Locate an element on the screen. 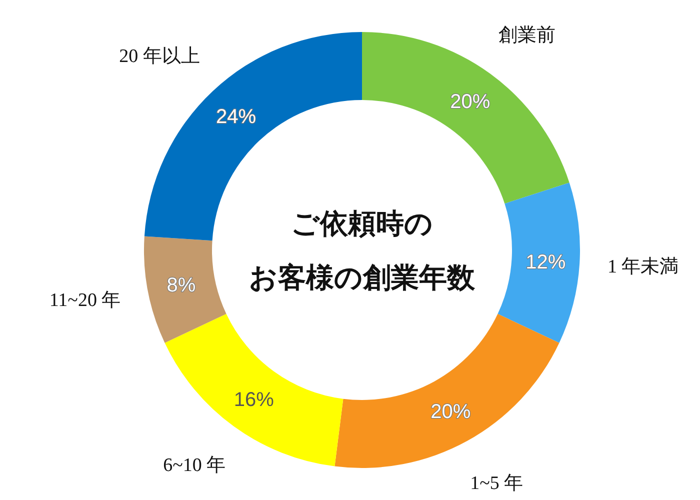 This screenshot has height=500, width=700. slice-label: 1 年未満 is located at coordinates (643, 267).